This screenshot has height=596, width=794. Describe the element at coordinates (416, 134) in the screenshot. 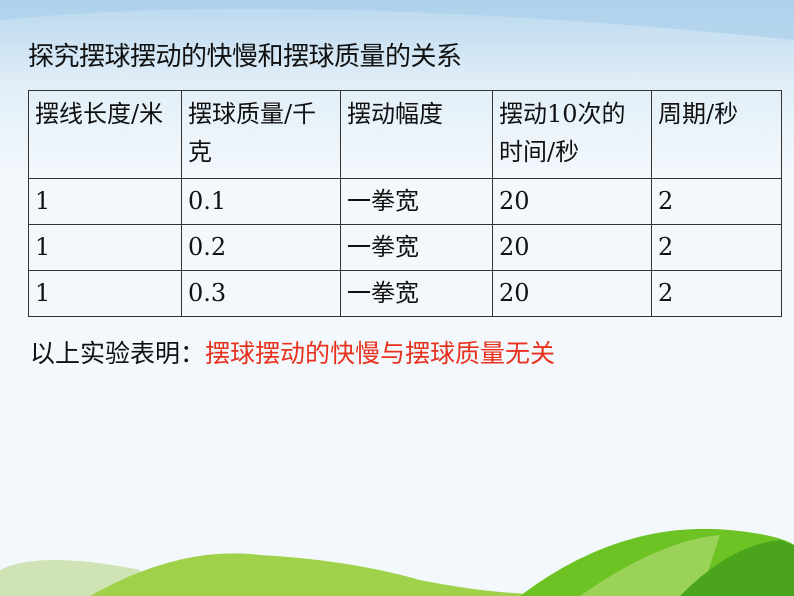

I see `header-cell: 摆动幅度` at that location.